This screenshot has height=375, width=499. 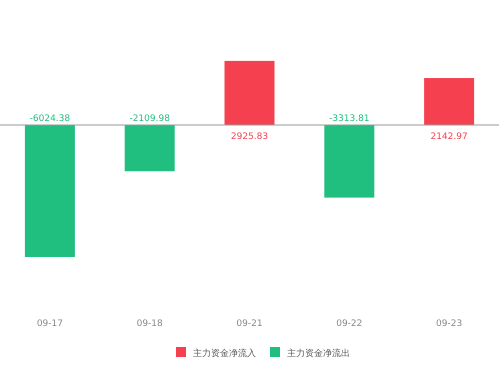 What do you see at coordinates (249, 137) in the screenshot?
I see `data-label: 2925.83` at bounding box center [249, 137].